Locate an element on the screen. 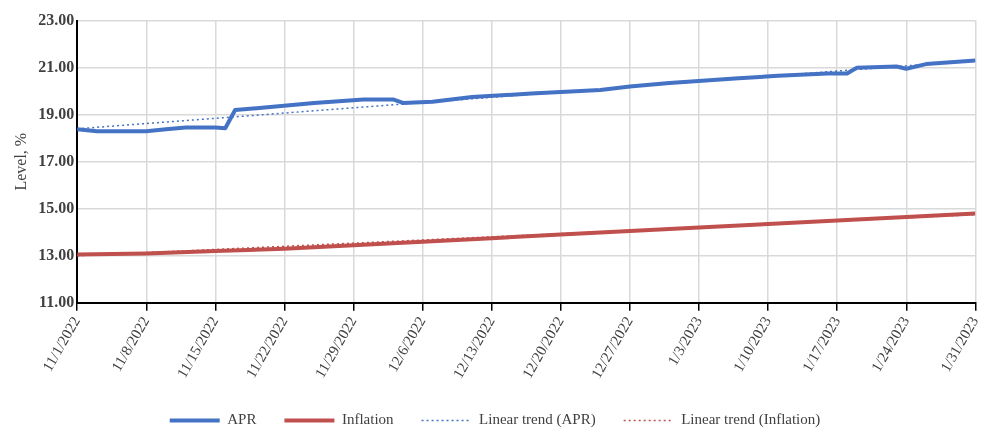 The image size is (1002, 446). y-tick-label: 17.00 is located at coordinates (56, 160).